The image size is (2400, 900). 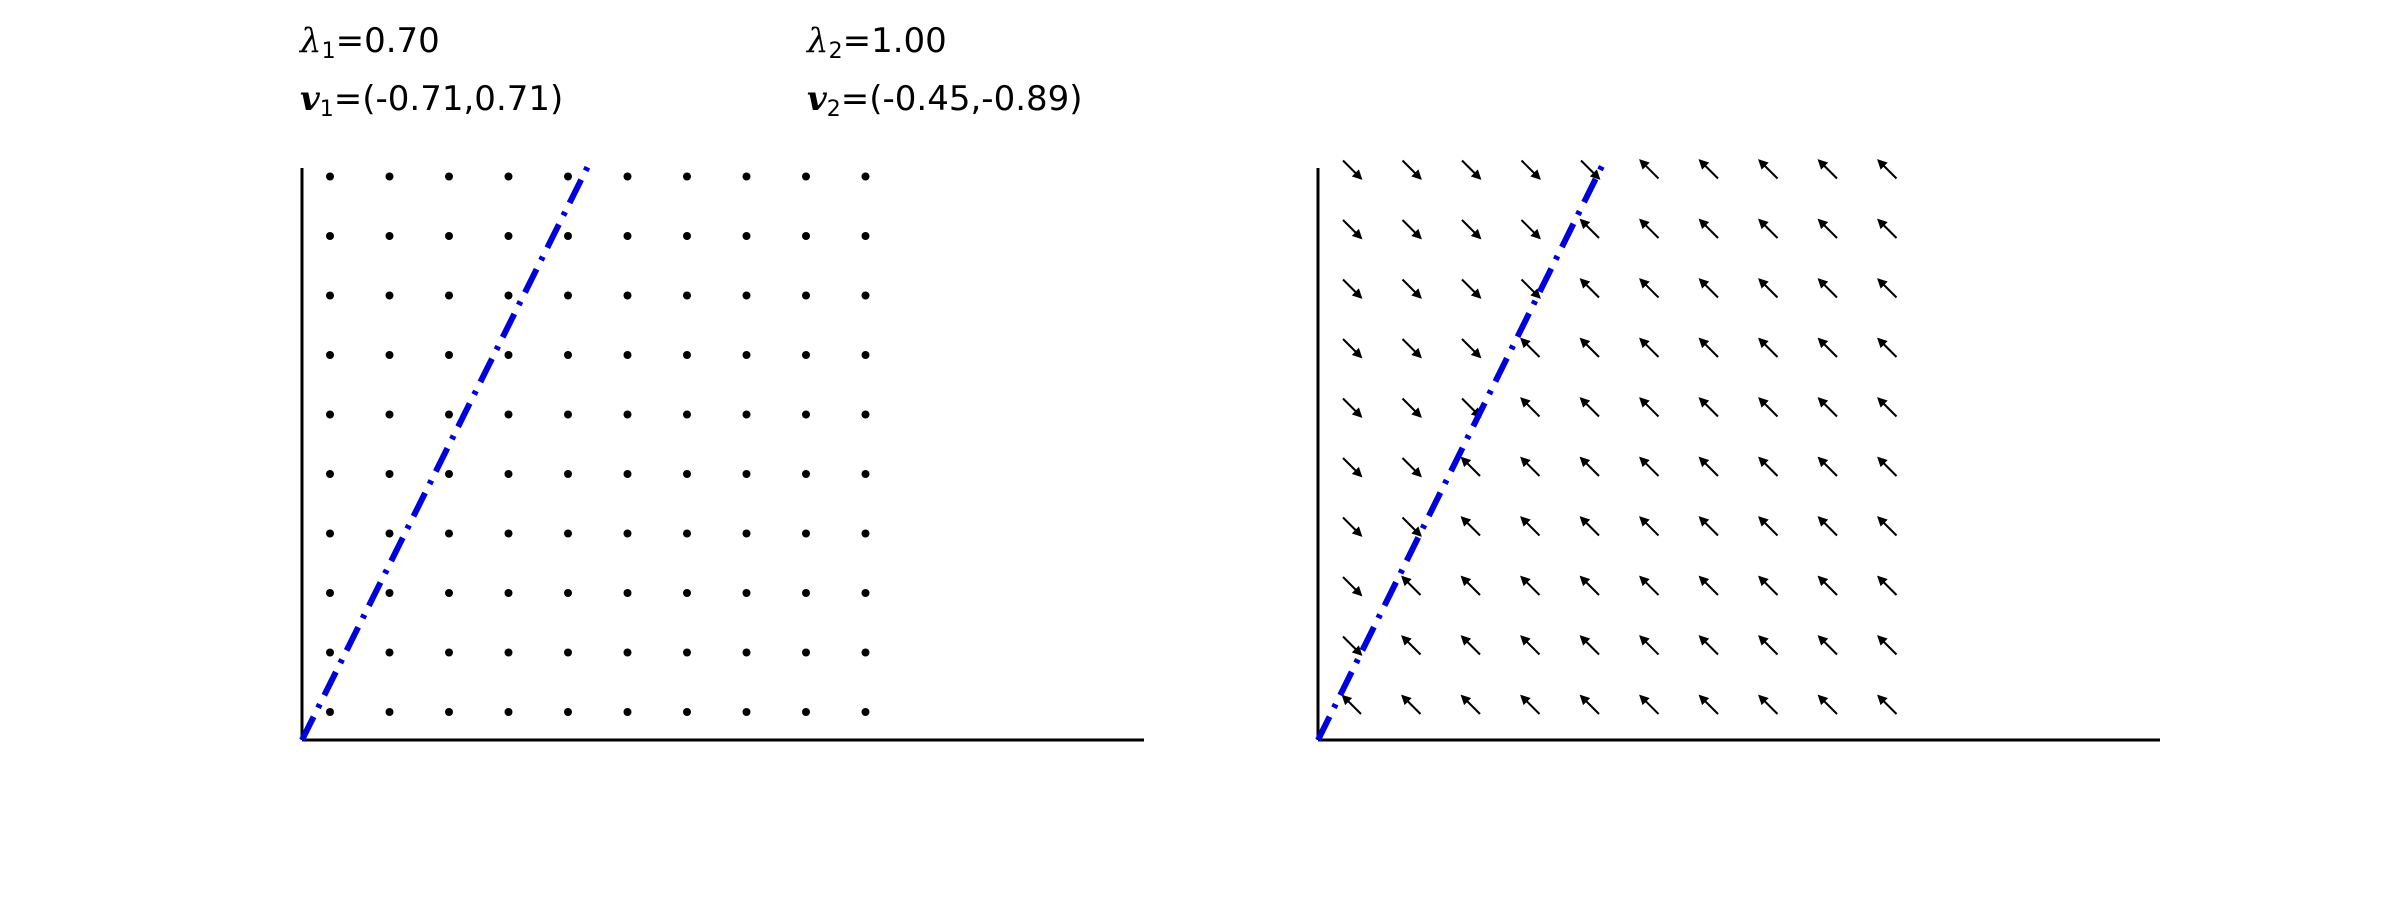 I want to click on v1-symbol: v, so click(x=310, y=99).